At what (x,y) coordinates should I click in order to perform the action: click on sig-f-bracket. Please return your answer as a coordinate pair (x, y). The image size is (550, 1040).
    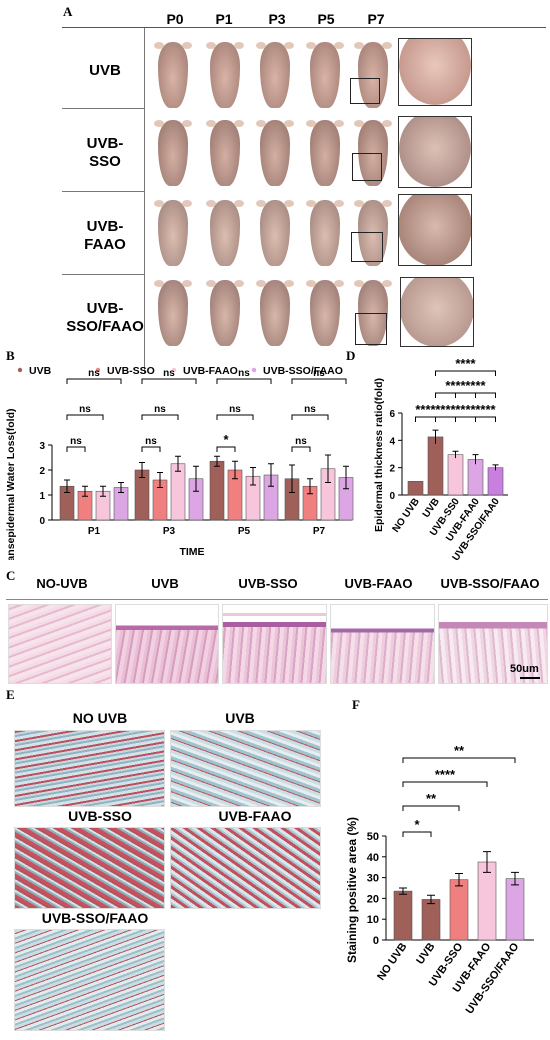
    Looking at the image, I should click on (459, 760).